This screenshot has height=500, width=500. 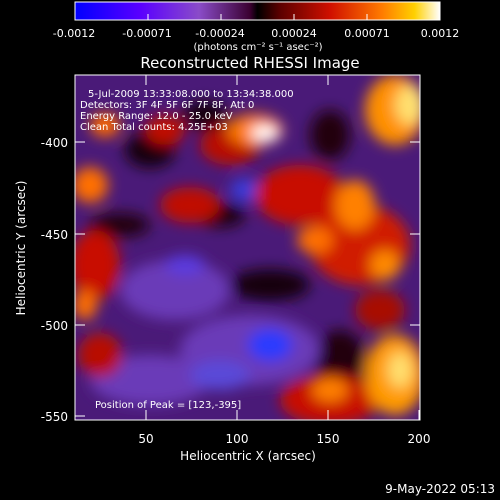 I want to click on colorbar, so click(x=257, y=11).